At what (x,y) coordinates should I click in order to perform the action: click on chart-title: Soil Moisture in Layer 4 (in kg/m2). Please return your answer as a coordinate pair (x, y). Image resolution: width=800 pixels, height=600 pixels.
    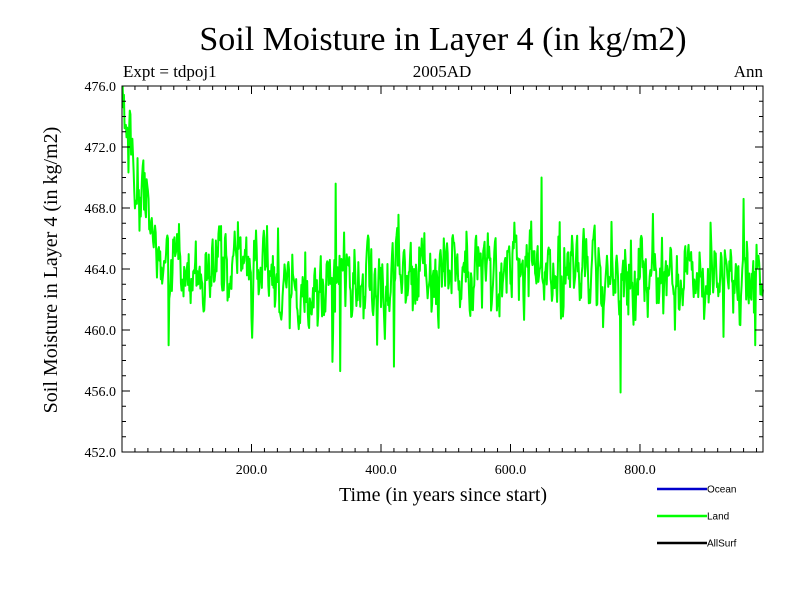
    Looking at the image, I should click on (442, 39).